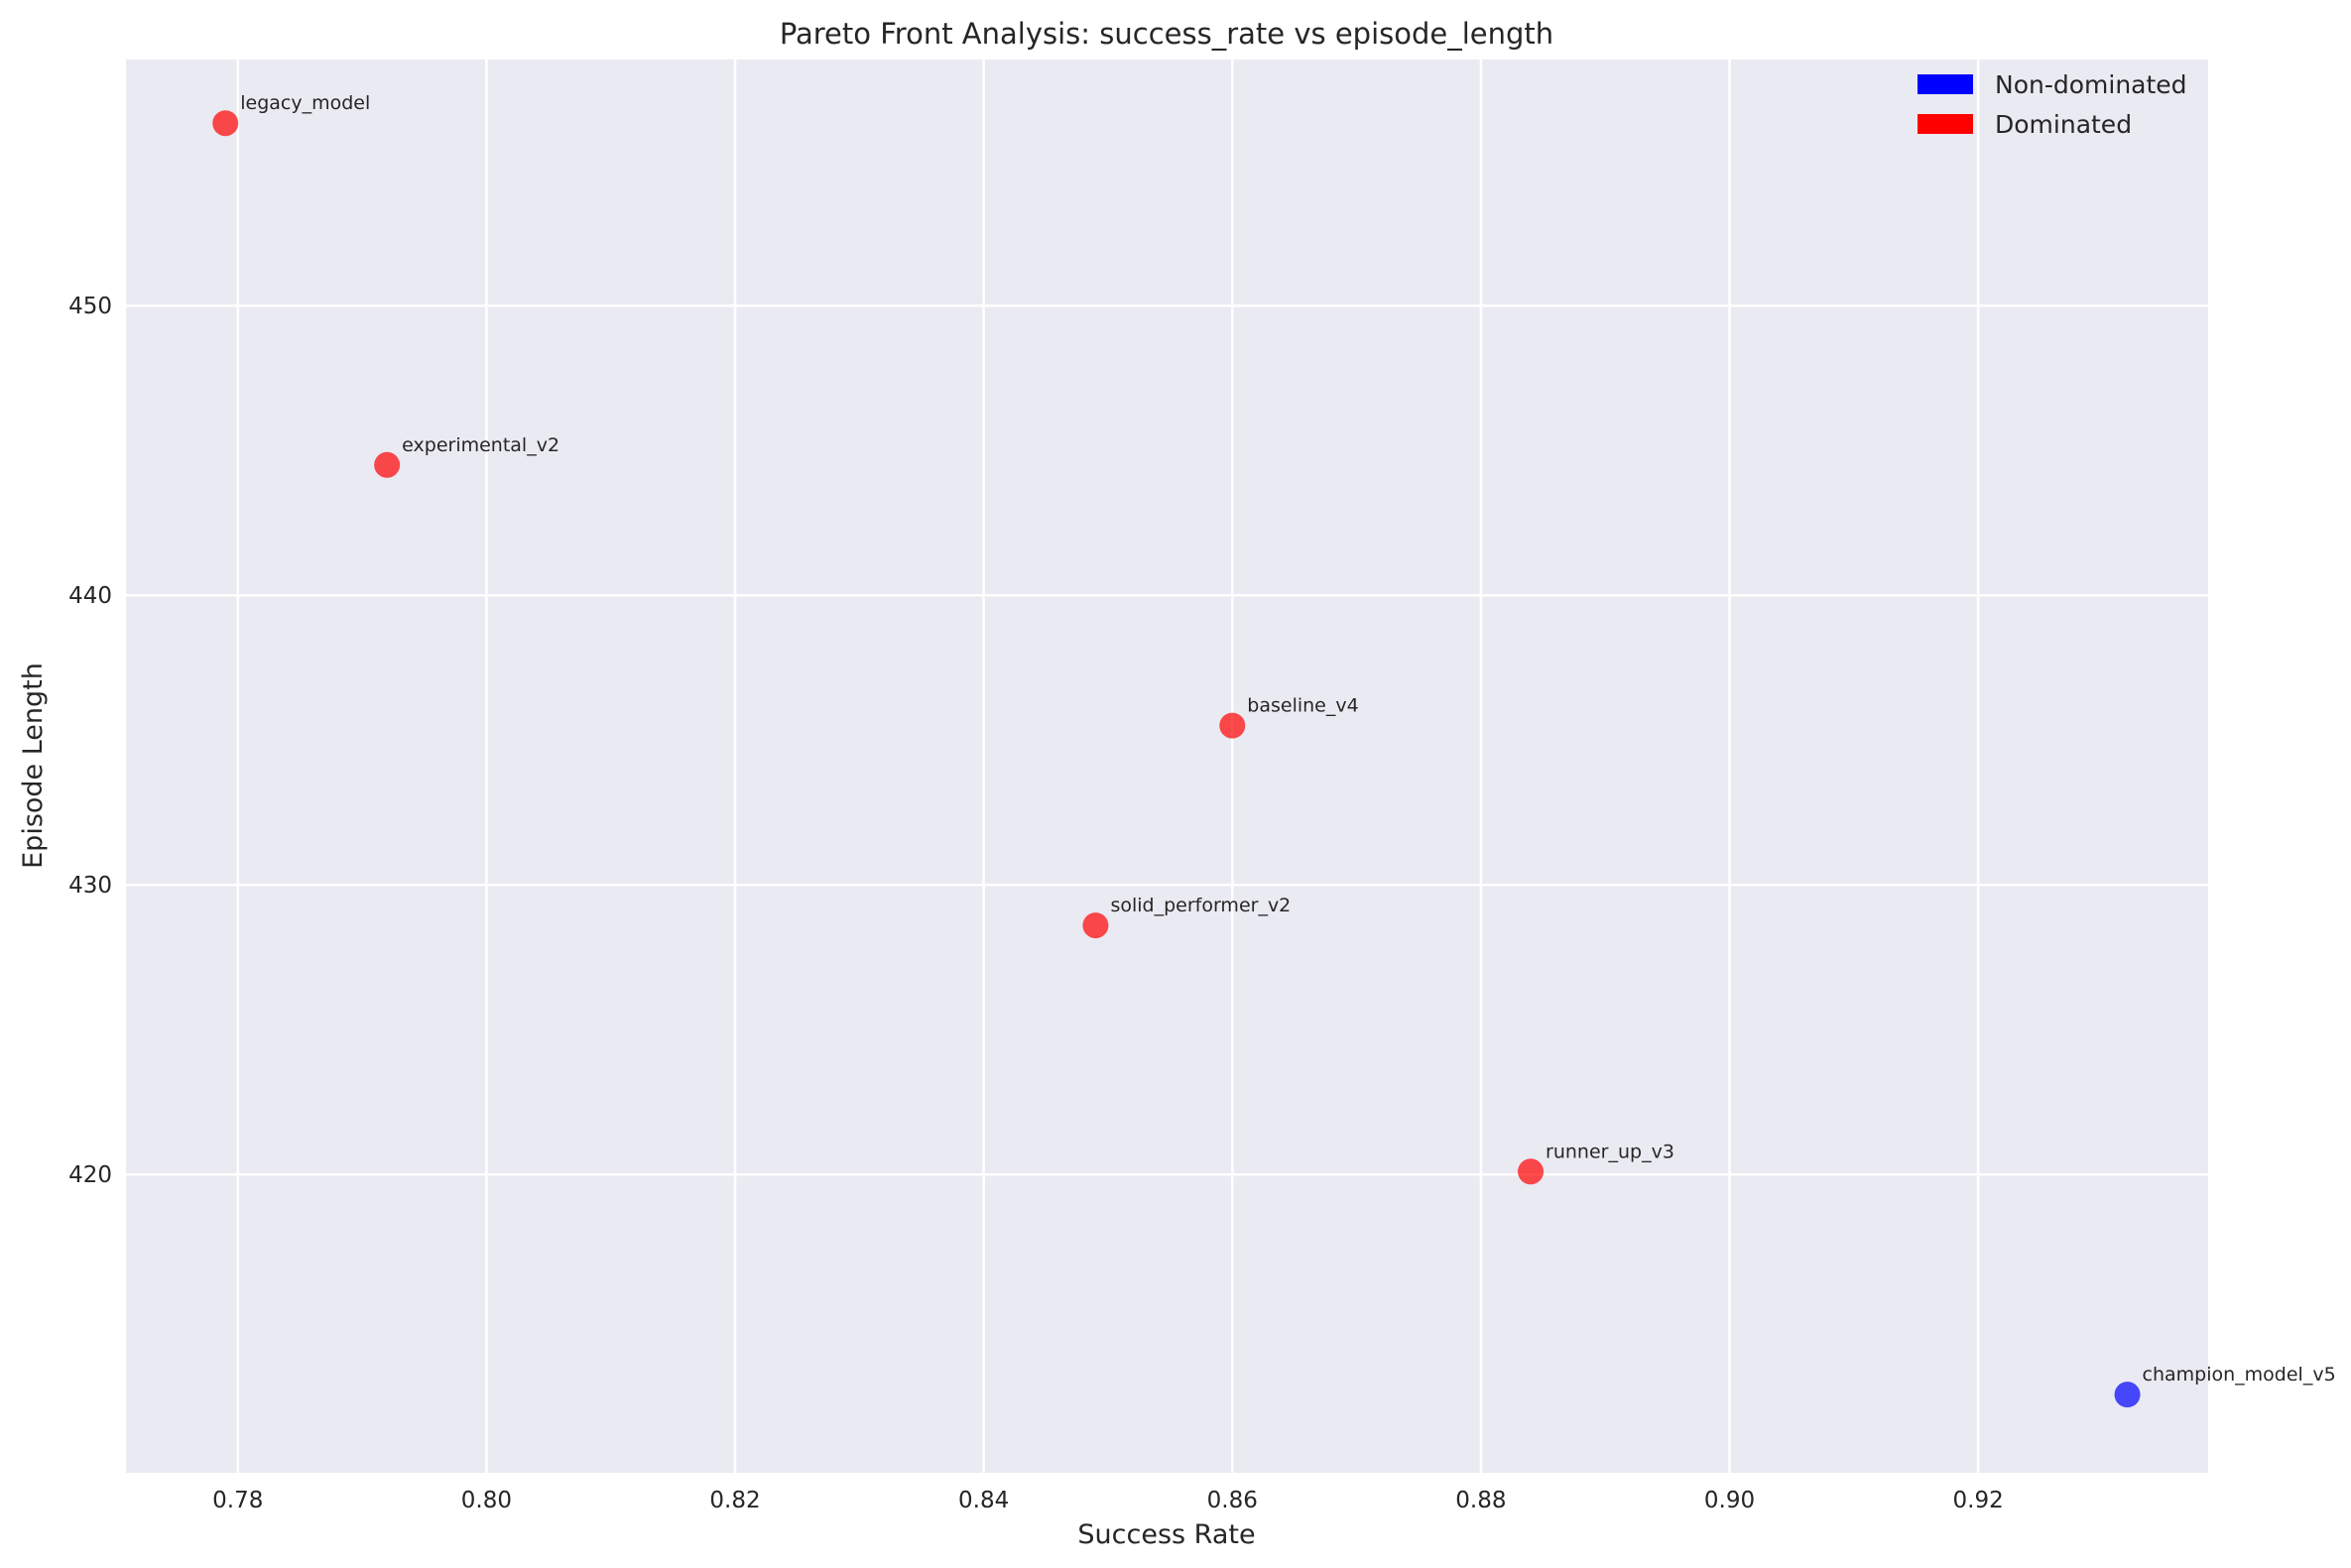 The image size is (2351, 1568). Describe the element at coordinates (33, 766) in the screenshot. I see `y-axis-label: Episode Length` at that location.